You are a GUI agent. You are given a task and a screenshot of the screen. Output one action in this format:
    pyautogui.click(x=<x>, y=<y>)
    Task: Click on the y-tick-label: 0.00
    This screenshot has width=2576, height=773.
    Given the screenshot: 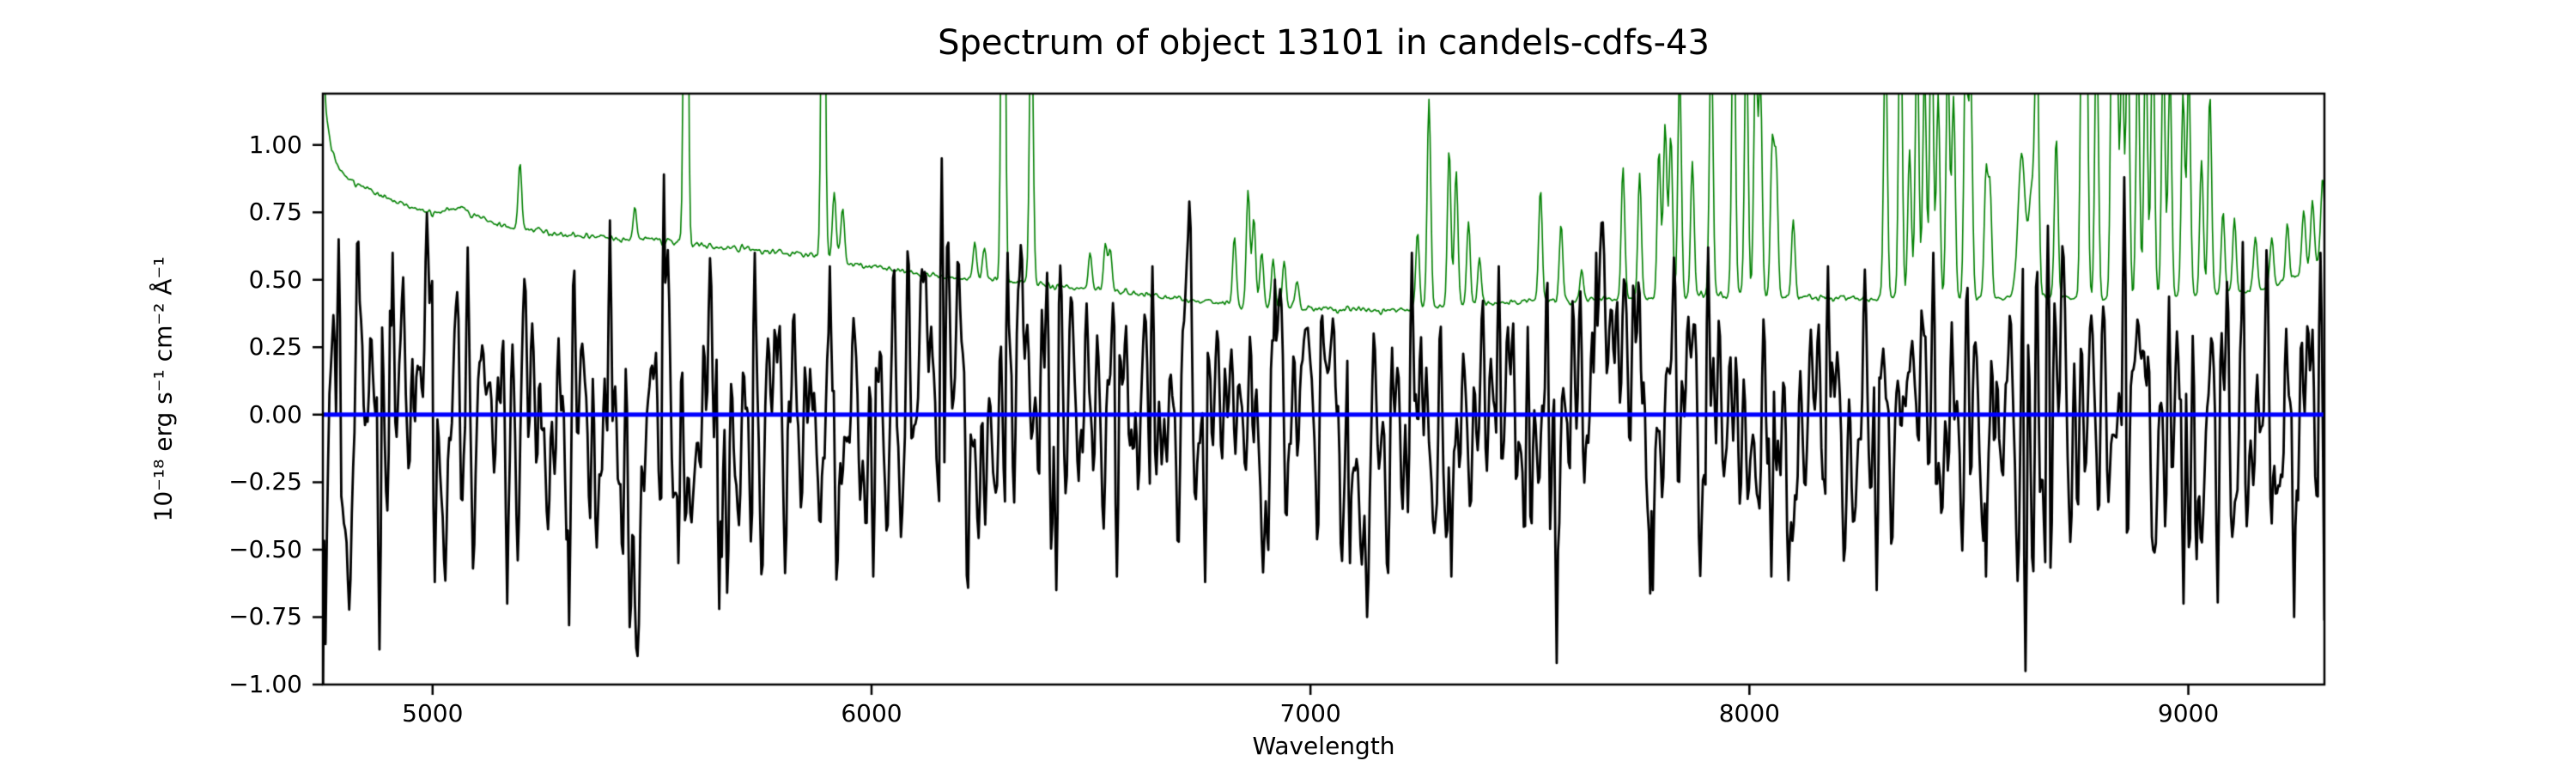 What is the action you would take?
    pyautogui.click(x=275, y=414)
    